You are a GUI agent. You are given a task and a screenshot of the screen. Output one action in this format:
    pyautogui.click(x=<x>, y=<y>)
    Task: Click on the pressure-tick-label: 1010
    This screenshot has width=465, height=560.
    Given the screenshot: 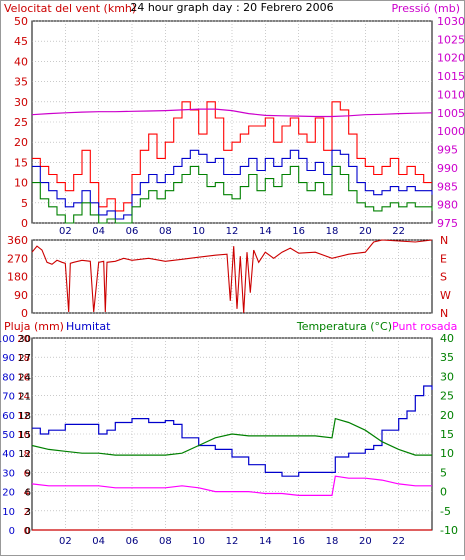 What is the action you would take?
    pyautogui.click(x=451, y=94)
    